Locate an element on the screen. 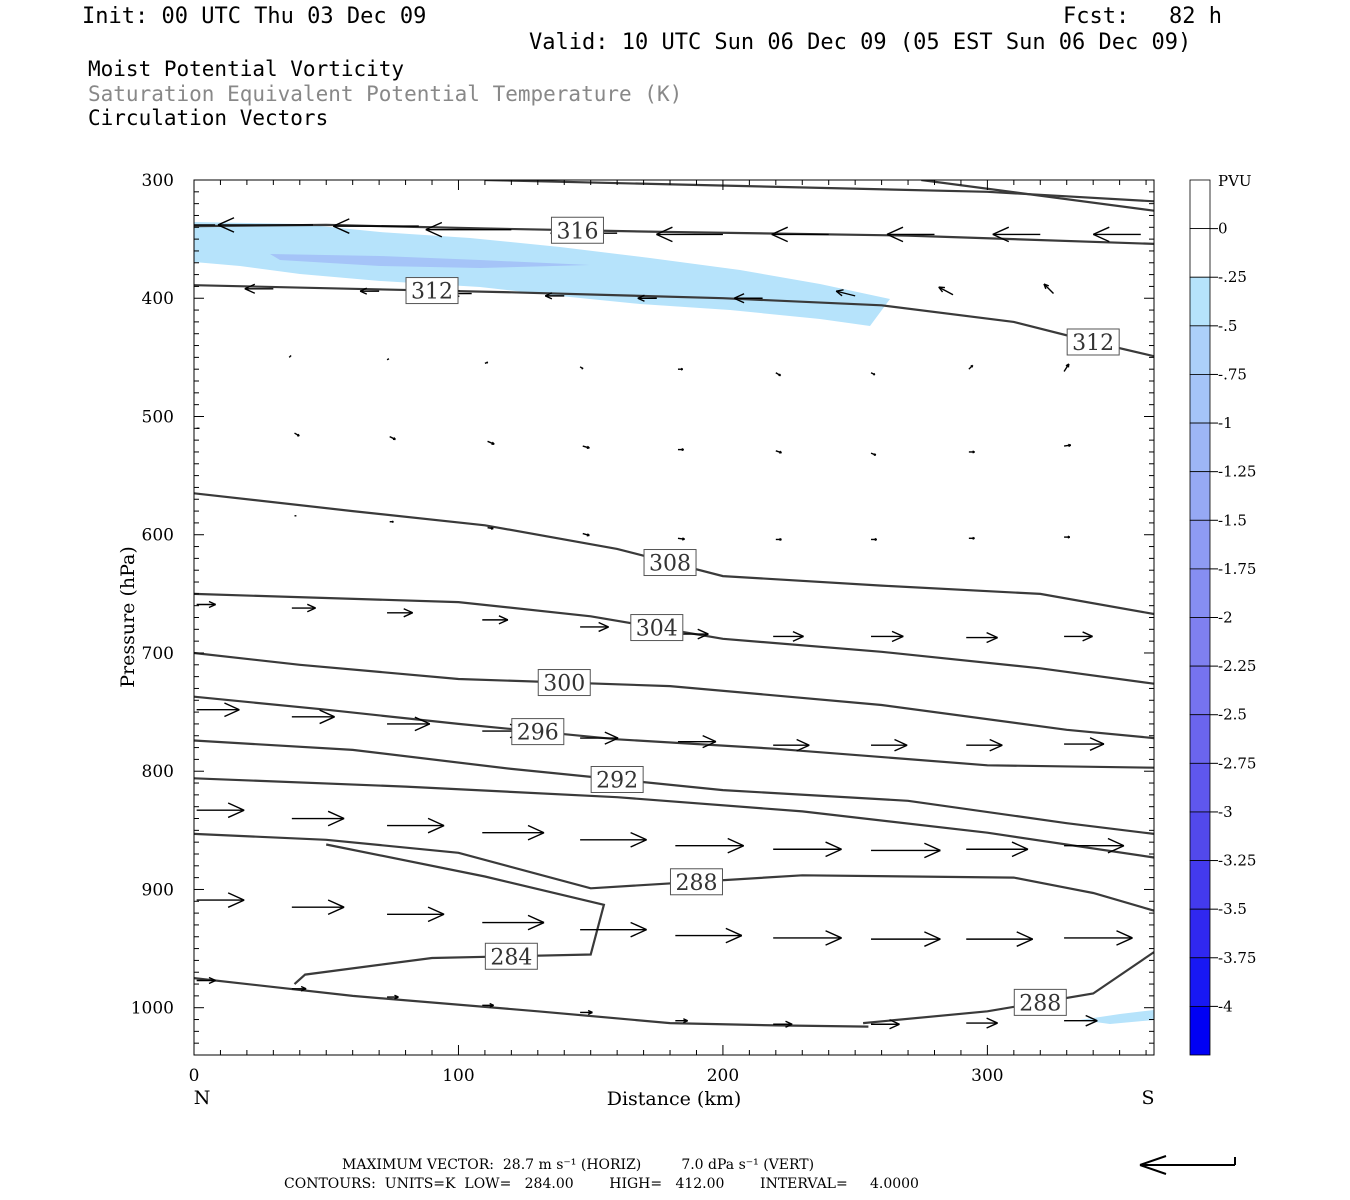 The width and height of the screenshot is (1350, 1200). colorbar-label: -2.75 is located at coordinates (1237, 763).